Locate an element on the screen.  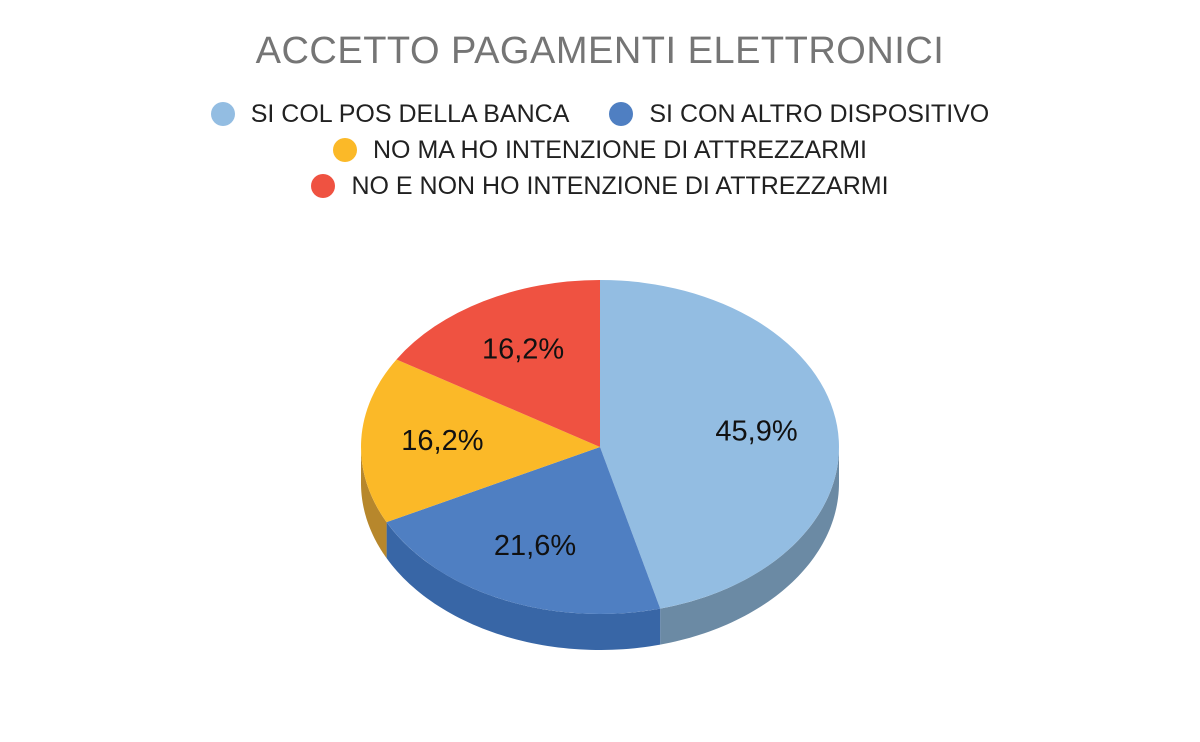
legend-item-no-non-intenzione: NO E NON HO INTENZIONE DI ATTREZZARMI is located at coordinates (600, 186).